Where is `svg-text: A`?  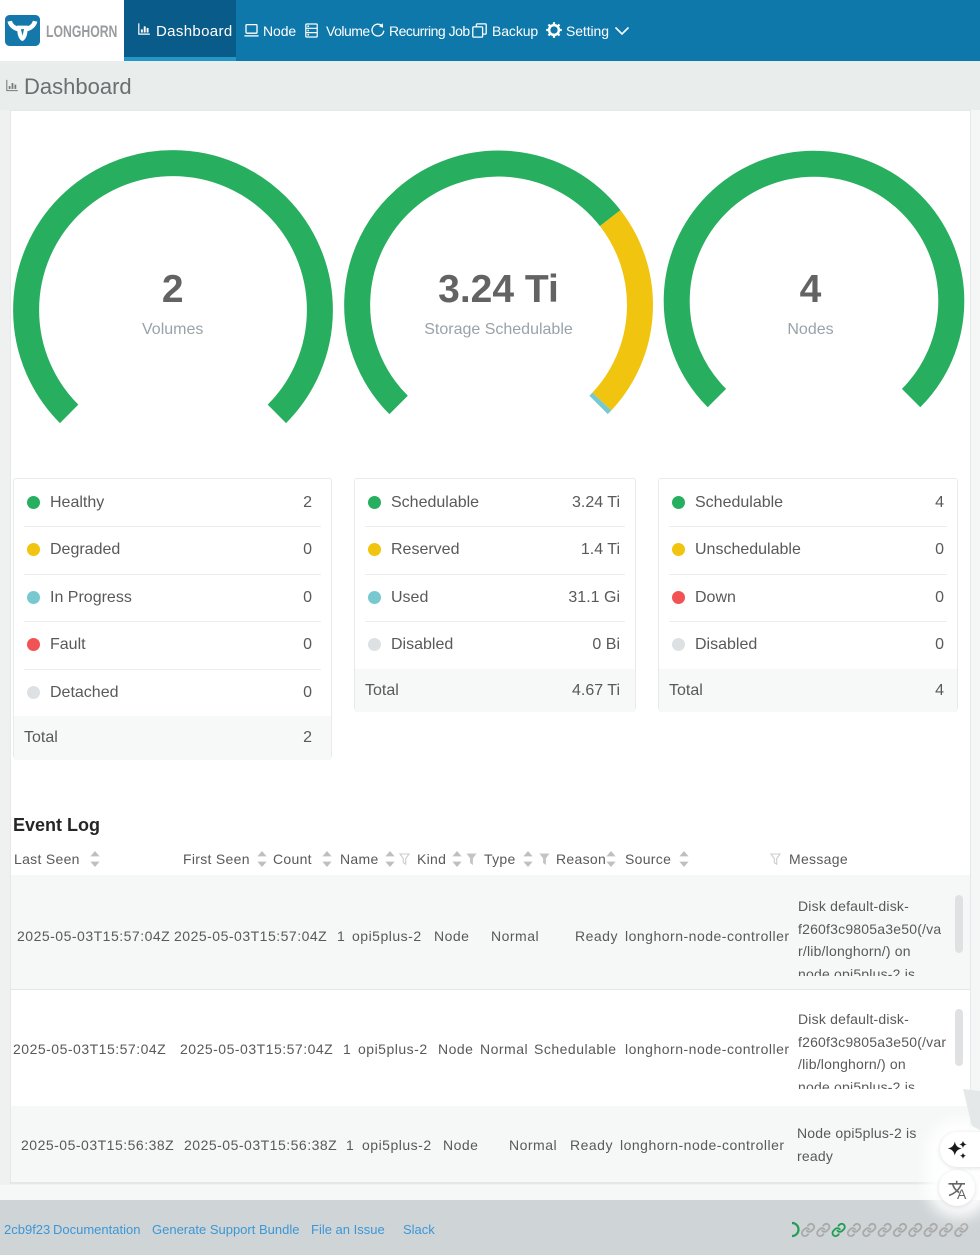
svg-text: A is located at coordinates (962, 1193).